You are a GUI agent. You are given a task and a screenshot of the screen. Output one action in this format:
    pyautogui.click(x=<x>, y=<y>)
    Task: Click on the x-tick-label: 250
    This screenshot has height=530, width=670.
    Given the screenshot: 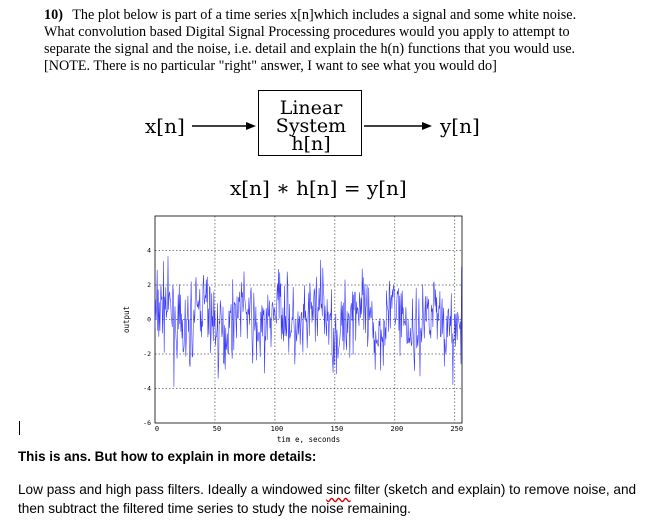 What is the action you would take?
    pyautogui.click(x=456, y=429)
    